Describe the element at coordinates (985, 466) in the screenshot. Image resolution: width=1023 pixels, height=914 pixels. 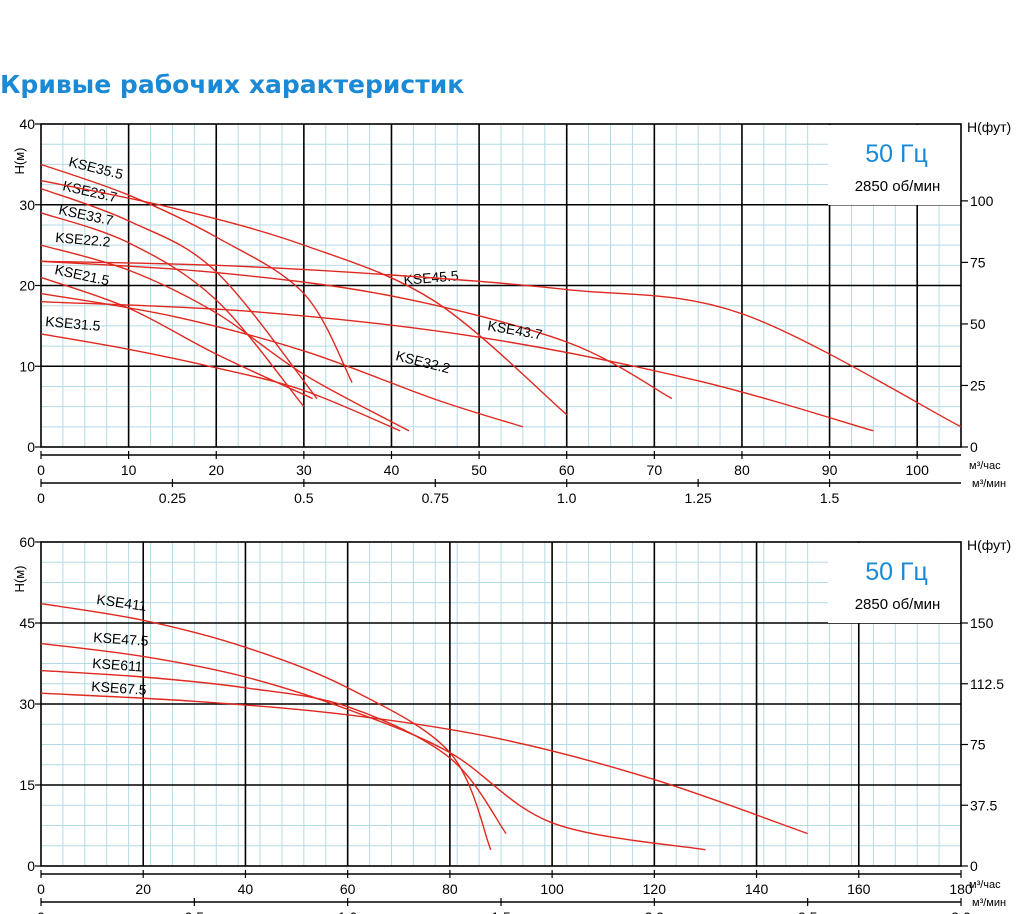
I see `chart1-x-unit-top: м³/час` at that location.